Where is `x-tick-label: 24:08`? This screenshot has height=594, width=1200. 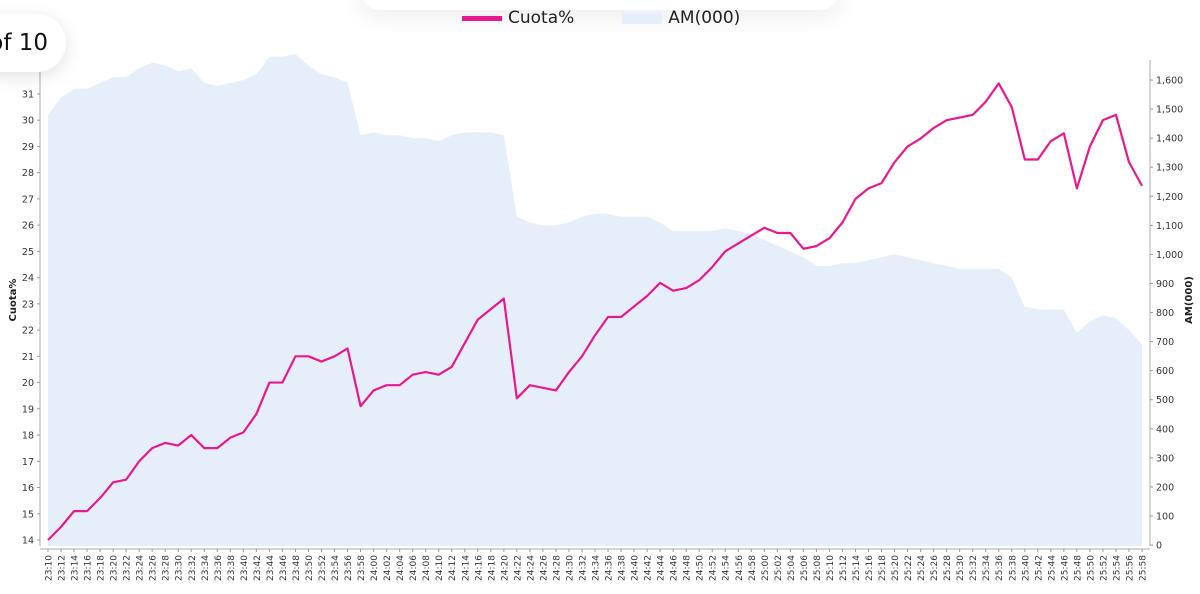
x-tick-label: 24:08 is located at coordinates (427, 568).